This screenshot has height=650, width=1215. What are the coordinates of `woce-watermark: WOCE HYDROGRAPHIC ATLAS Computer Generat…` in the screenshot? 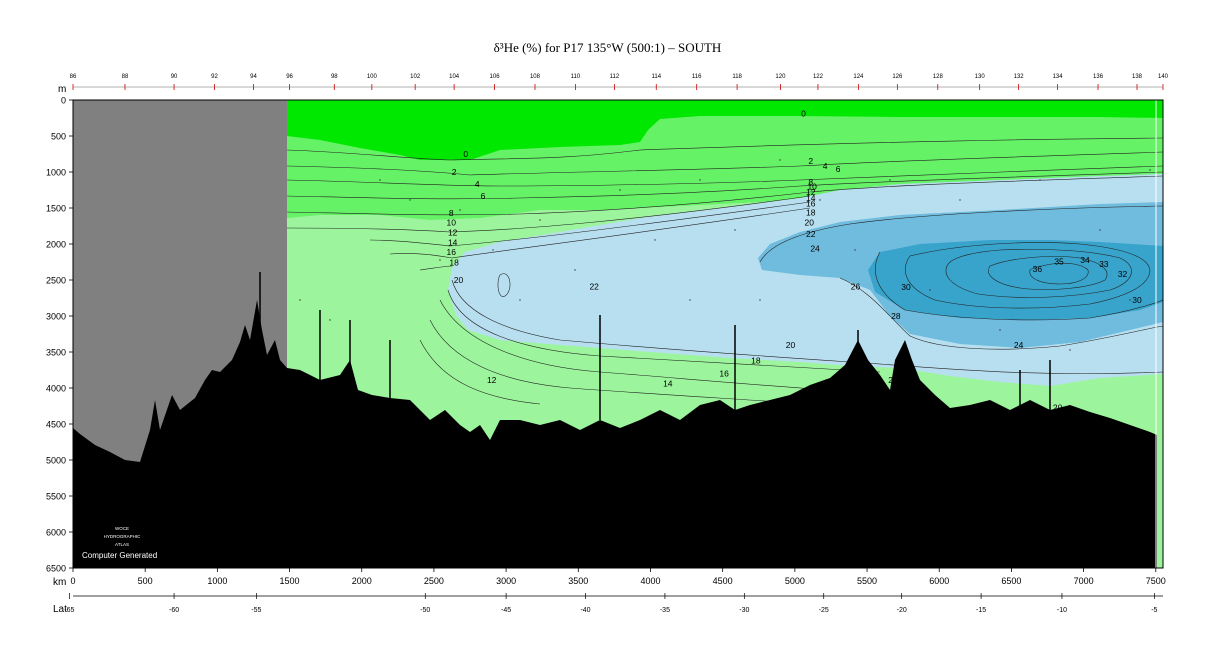 It's located at (119, 543).